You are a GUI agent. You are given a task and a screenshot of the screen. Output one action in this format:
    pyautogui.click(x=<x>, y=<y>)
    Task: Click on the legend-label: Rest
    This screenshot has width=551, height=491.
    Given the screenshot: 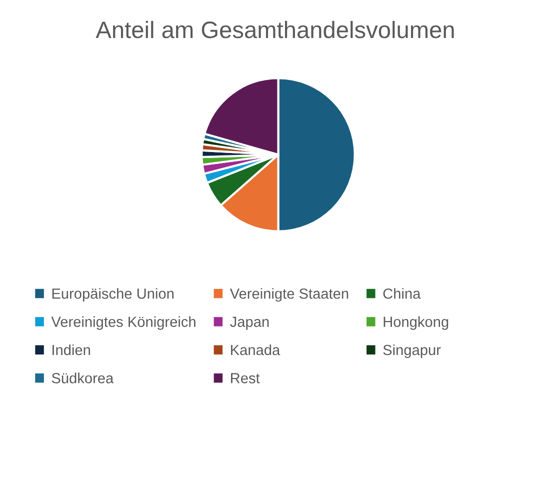 What is the action you would take?
    pyautogui.click(x=245, y=378)
    